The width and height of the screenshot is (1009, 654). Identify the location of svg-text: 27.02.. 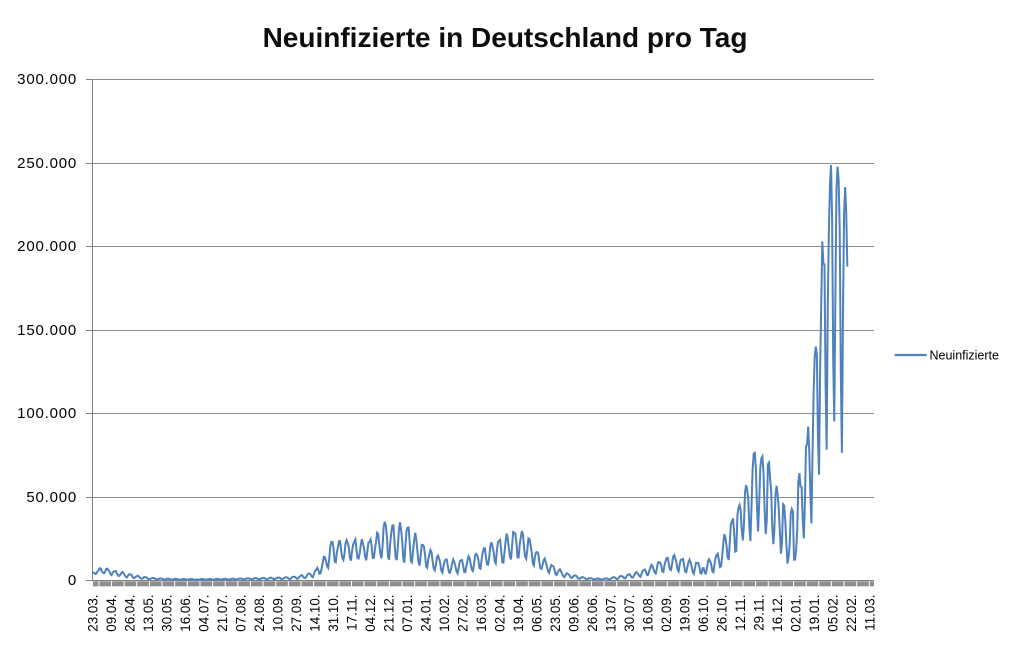
(463, 613).